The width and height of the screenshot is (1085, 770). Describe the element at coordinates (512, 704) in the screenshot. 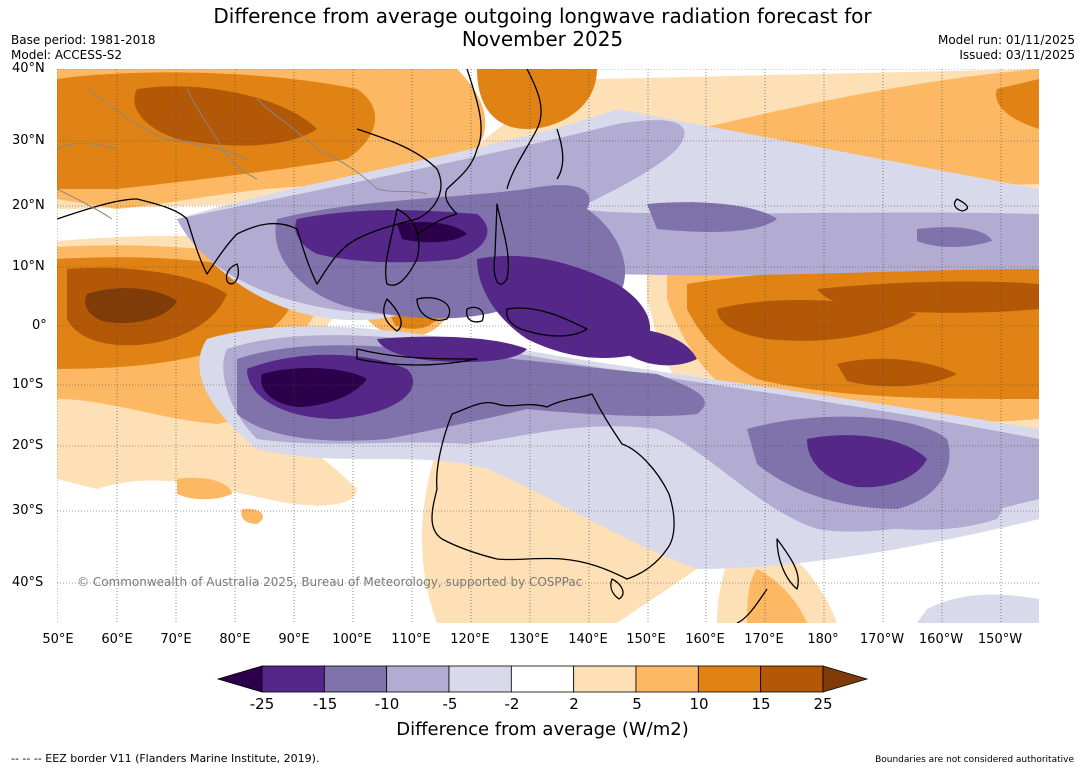

I see `colorbar-tick-label: -2` at that location.